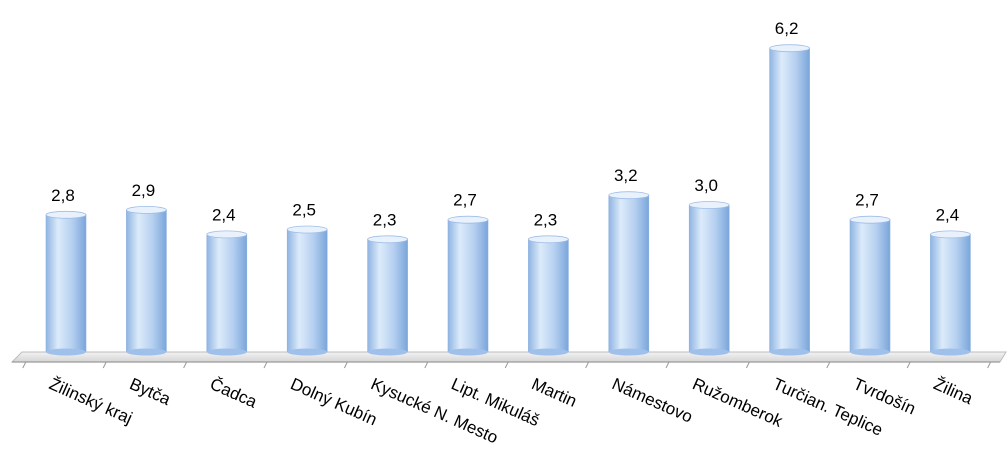 This screenshot has height=463, width=1008. What do you see at coordinates (626, 175) in the screenshot?
I see `data-label: 3,2` at bounding box center [626, 175].